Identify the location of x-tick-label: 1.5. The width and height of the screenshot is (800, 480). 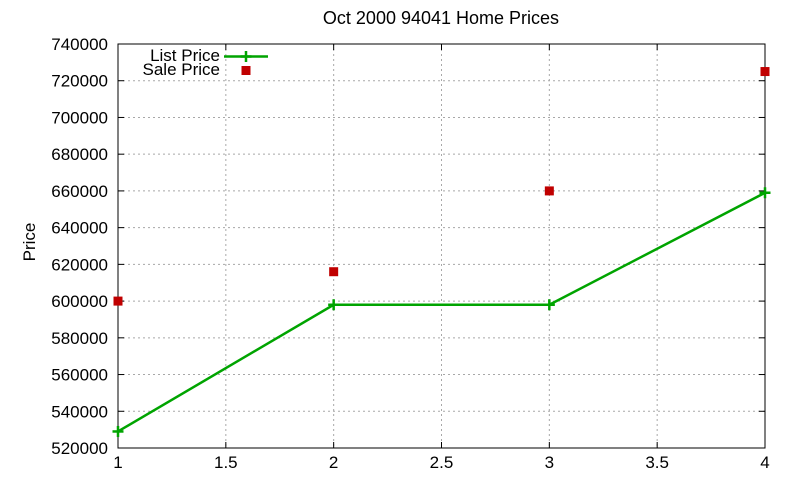
(226, 462).